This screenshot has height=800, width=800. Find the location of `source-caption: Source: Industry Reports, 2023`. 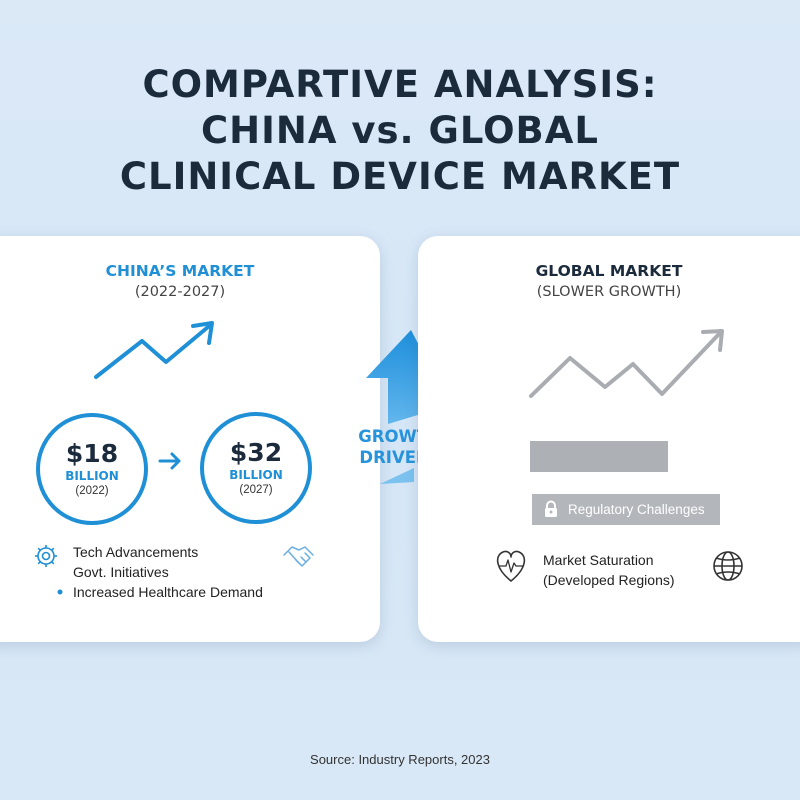

source-caption: Source: Industry Reports, 2023 is located at coordinates (400, 759).